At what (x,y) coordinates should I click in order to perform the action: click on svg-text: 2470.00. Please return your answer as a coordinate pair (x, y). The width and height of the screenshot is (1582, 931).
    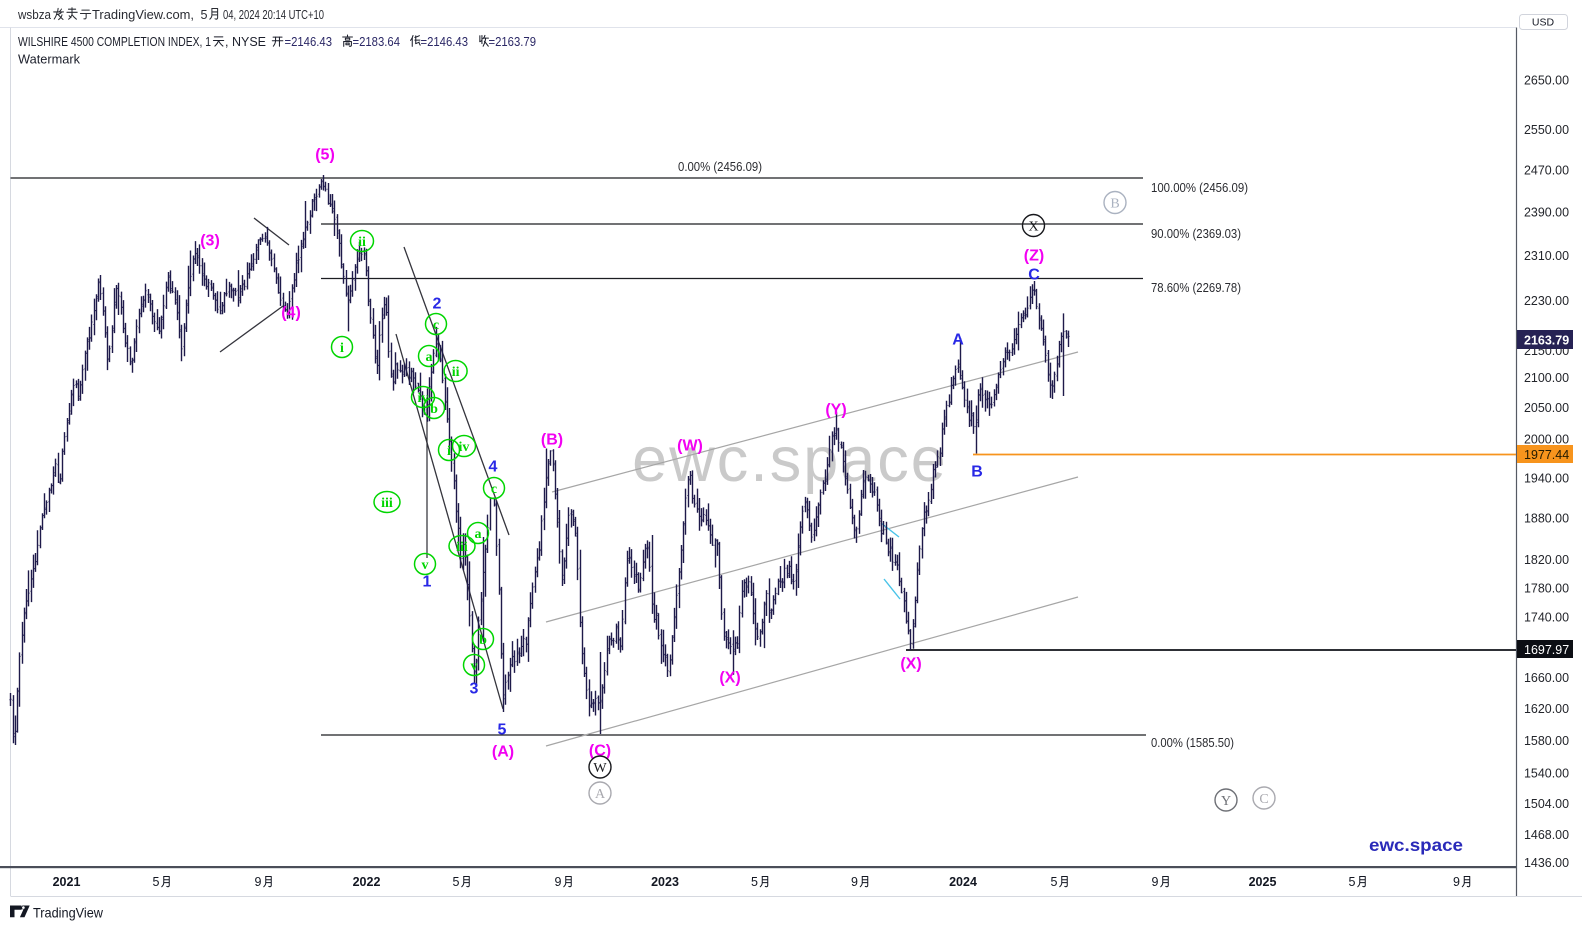
    Looking at the image, I should click on (1546, 171).